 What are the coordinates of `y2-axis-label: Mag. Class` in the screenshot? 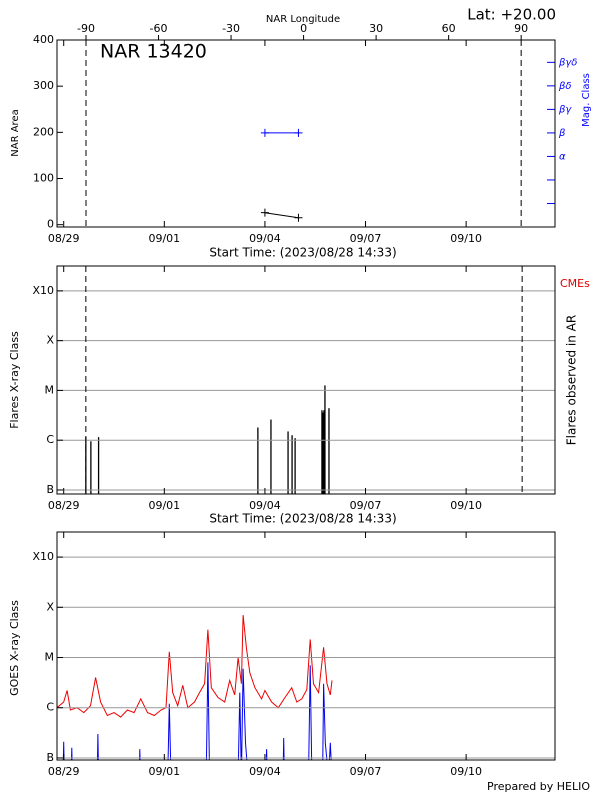 It's located at (586, 100).